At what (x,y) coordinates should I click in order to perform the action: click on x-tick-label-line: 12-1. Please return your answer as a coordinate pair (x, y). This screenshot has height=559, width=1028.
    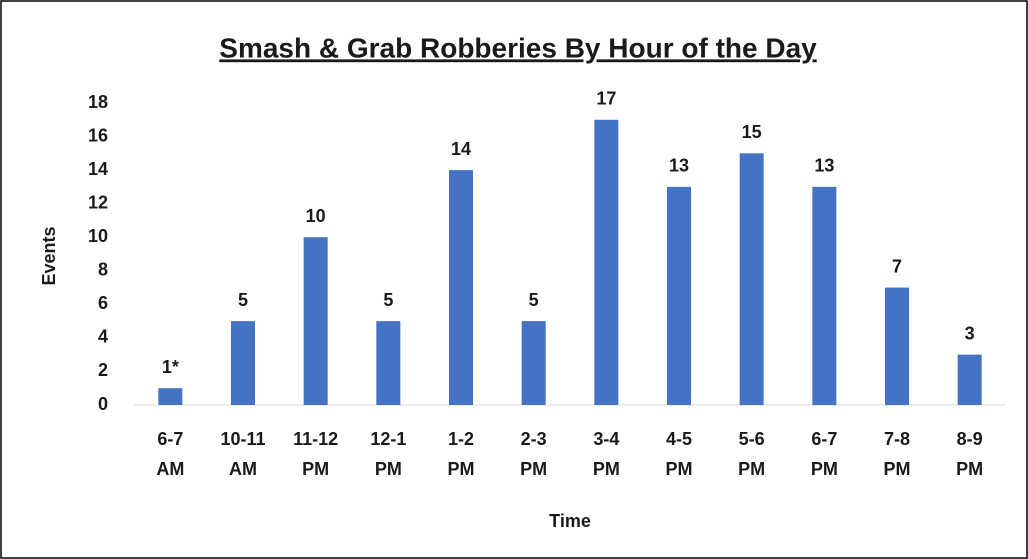
    Looking at the image, I should click on (388, 439).